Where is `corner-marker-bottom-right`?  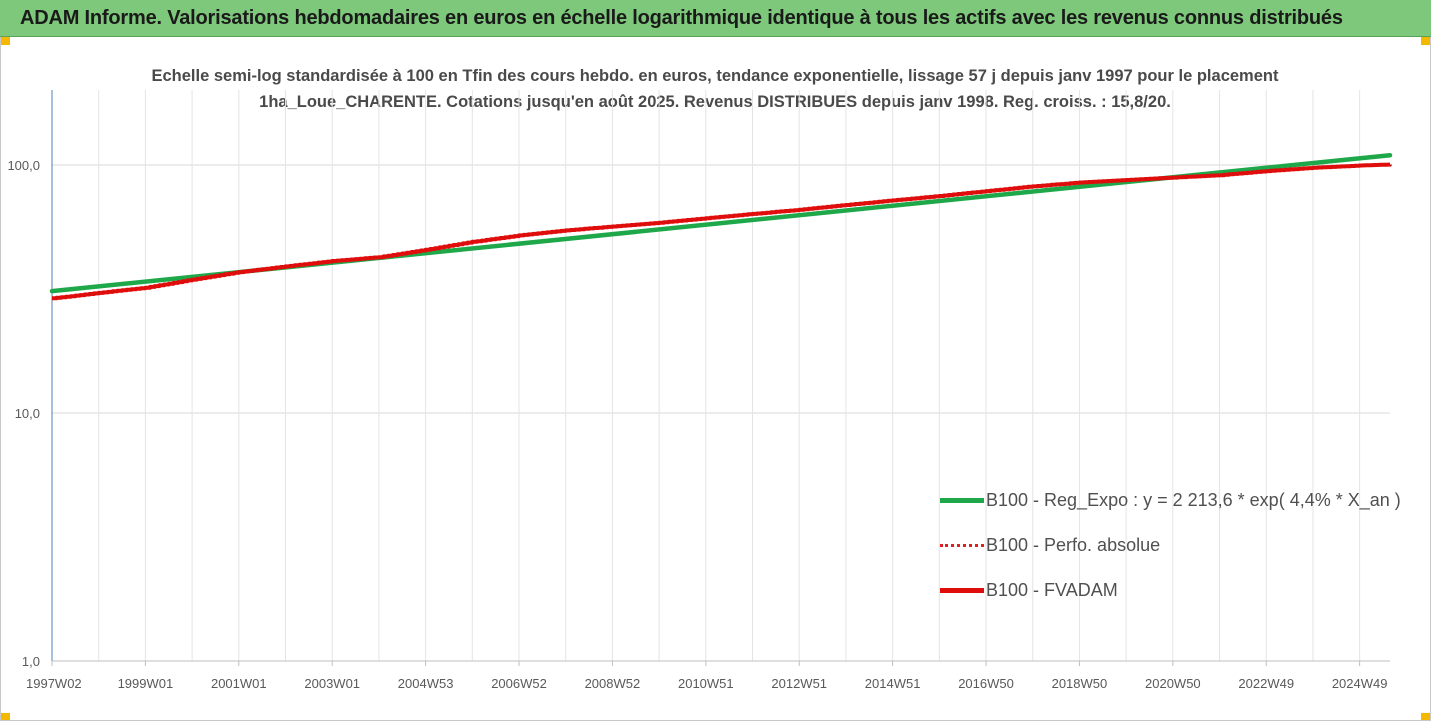
corner-marker-bottom-right is located at coordinates (1426, 717).